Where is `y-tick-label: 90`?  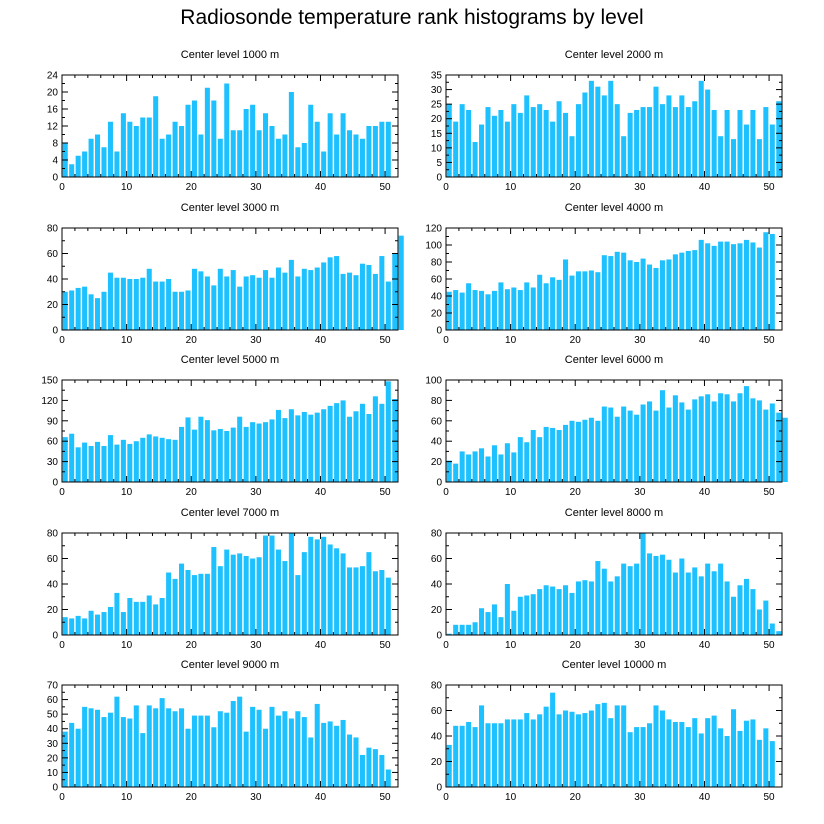 y-tick-label: 90 is located at coordinates (53, 421).